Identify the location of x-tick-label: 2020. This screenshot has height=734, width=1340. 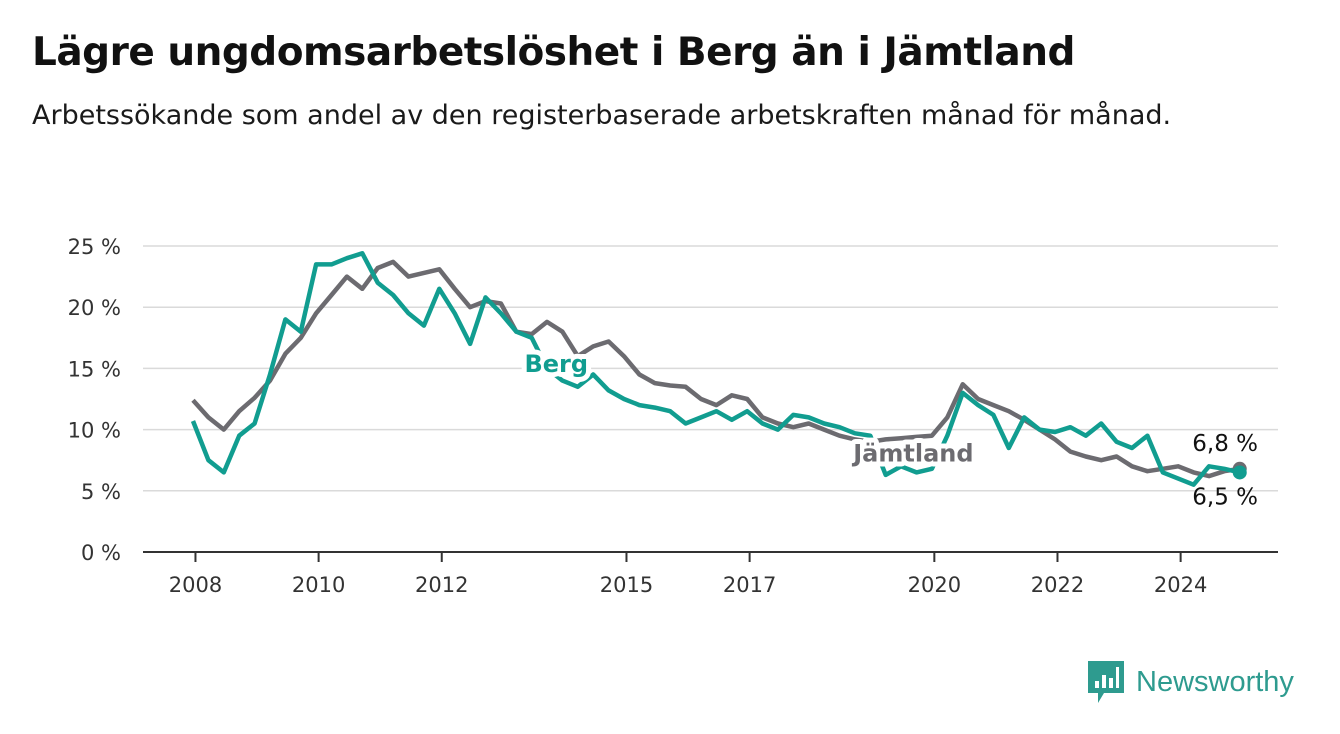
(934, 585).